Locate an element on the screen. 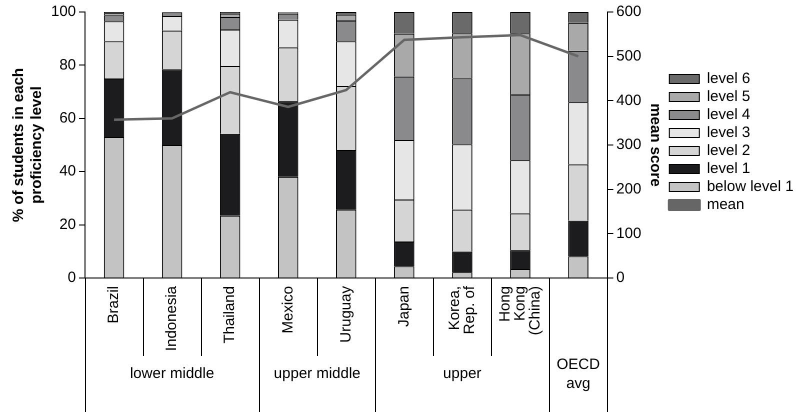 Image resolution: width=798 pixels, height=412 pixels. y2-tick-label: 400 is located at coordinates (629, 100).